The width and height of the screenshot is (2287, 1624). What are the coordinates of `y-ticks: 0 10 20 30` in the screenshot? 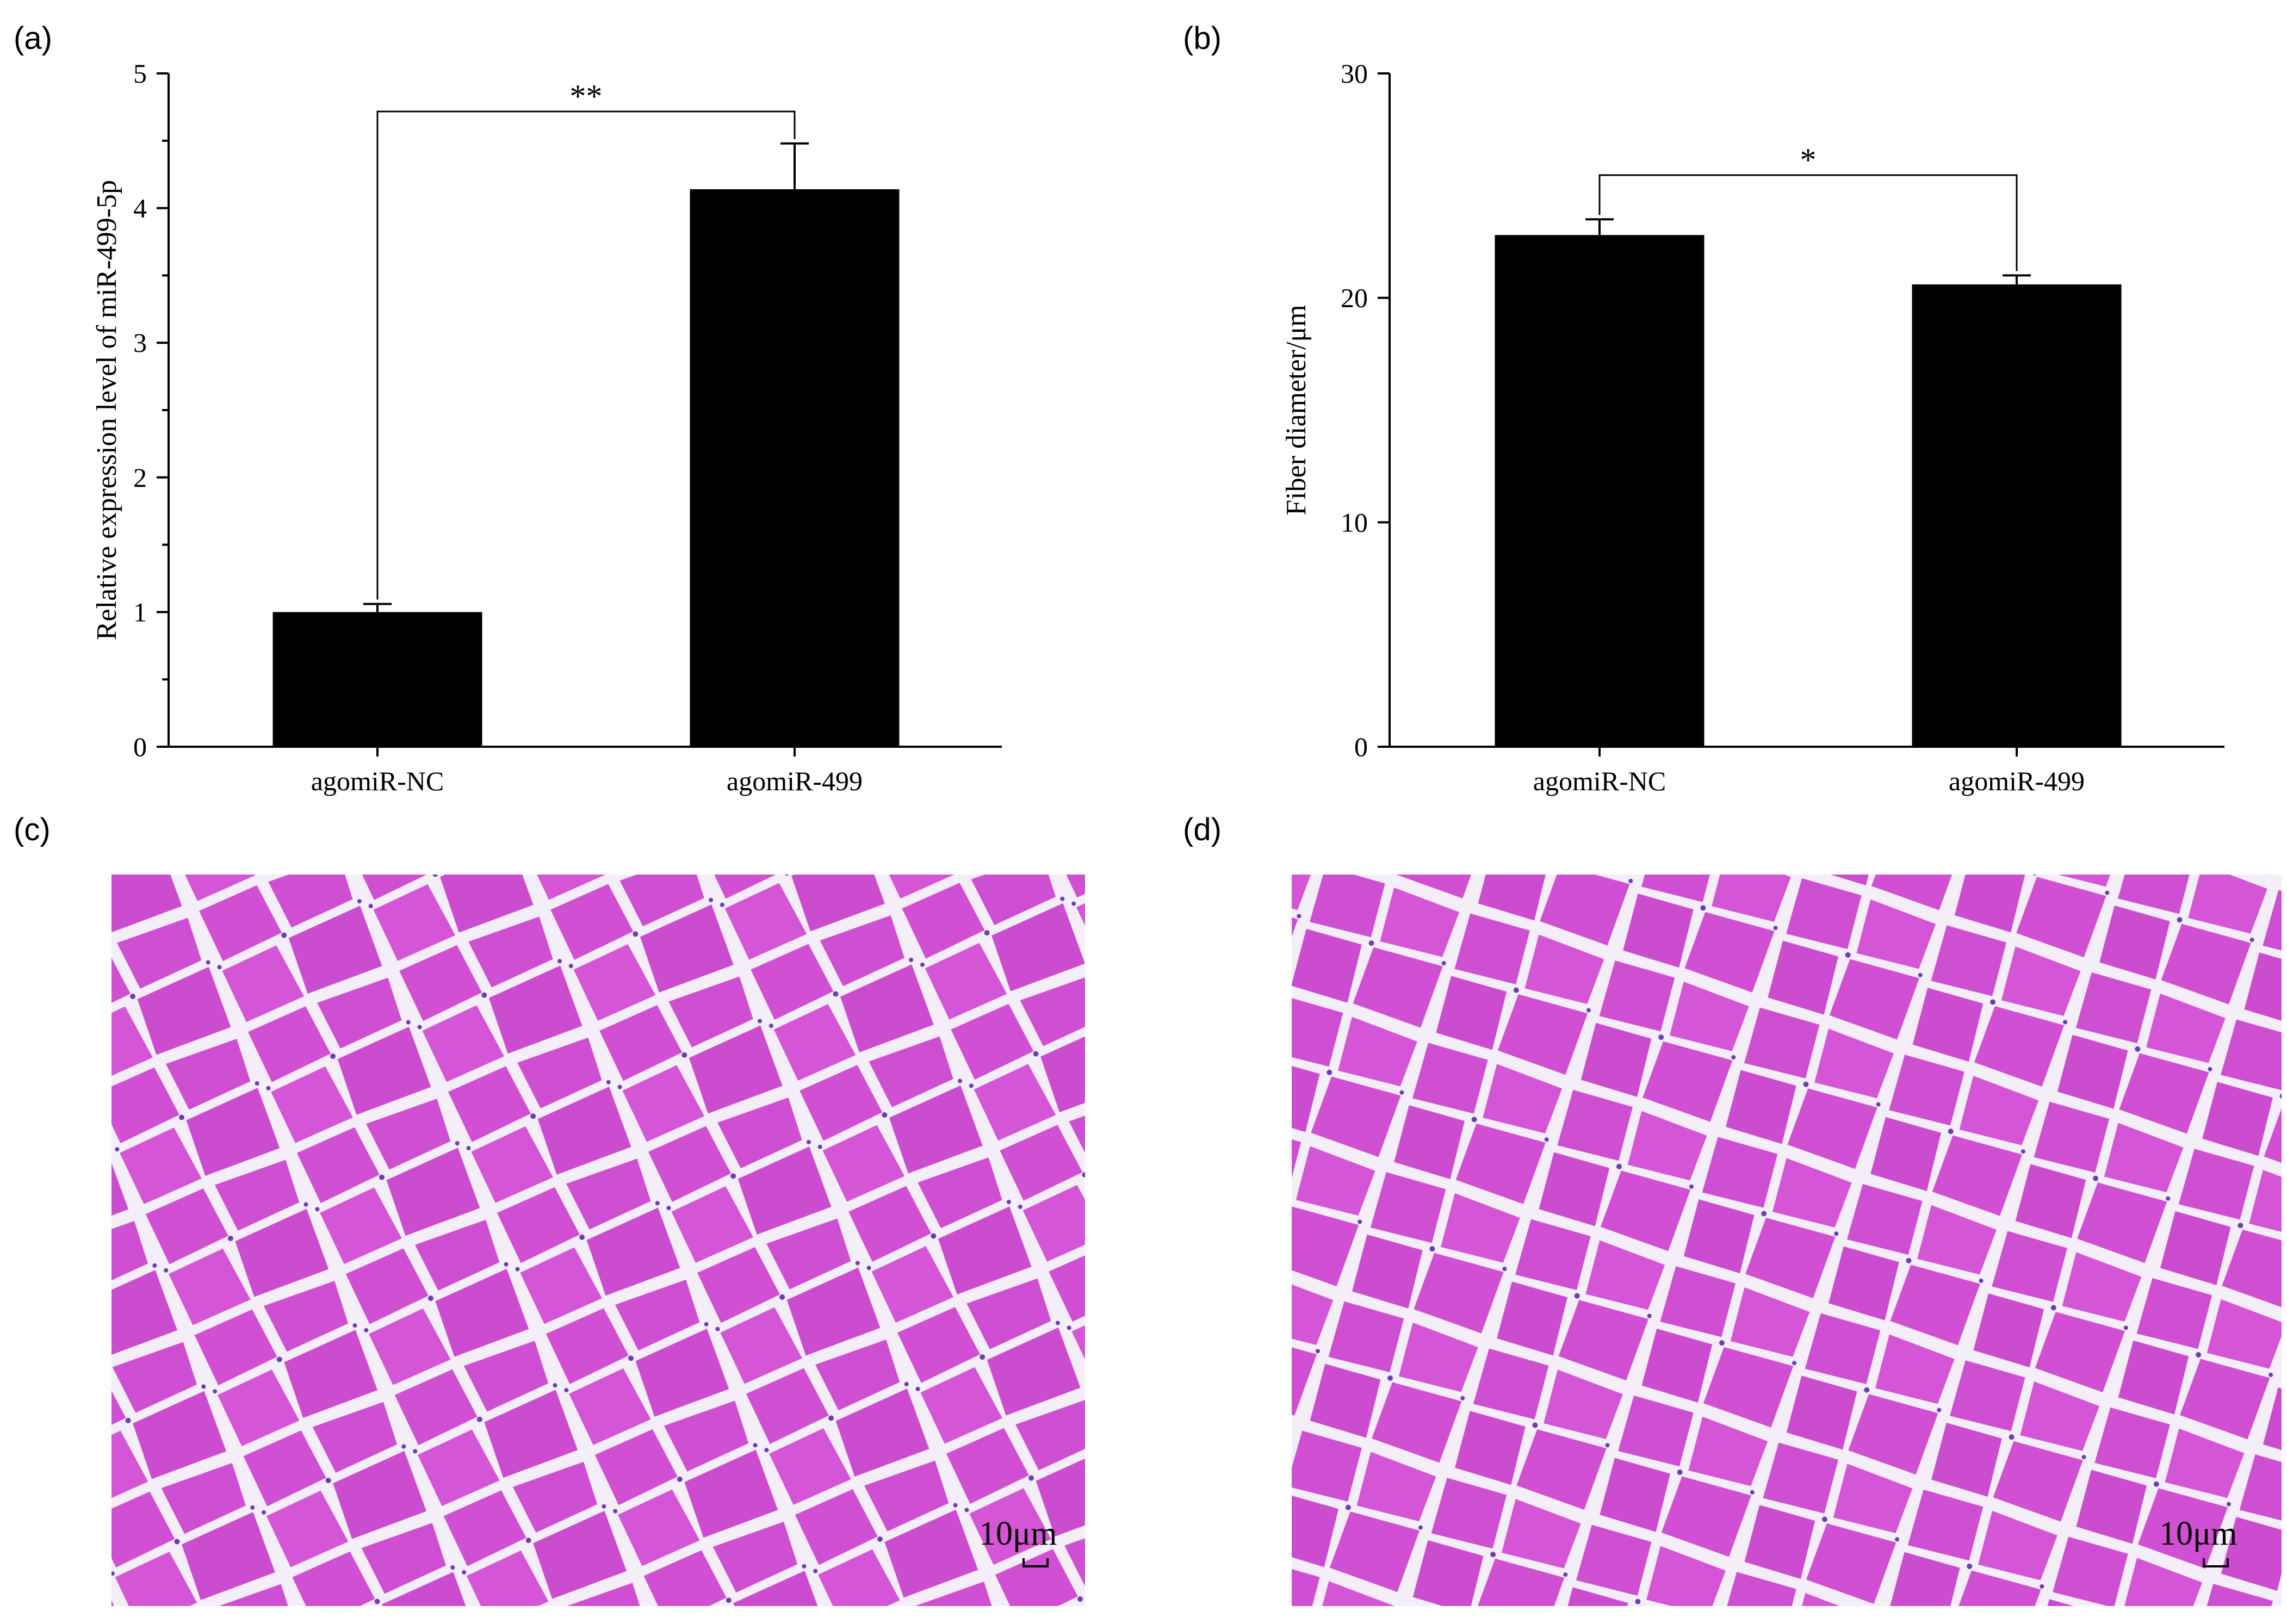 It's located at (1365, 410).